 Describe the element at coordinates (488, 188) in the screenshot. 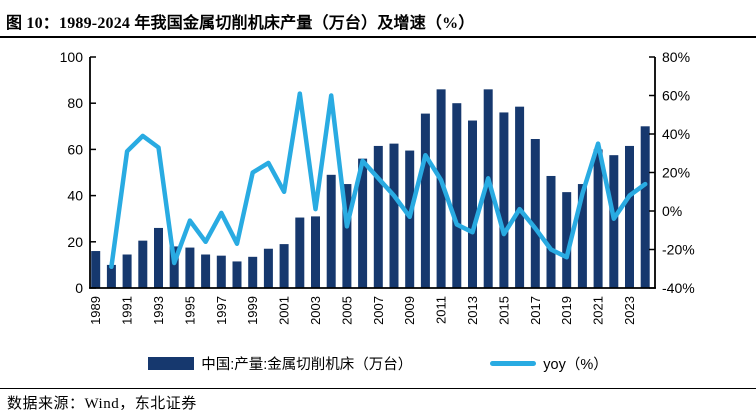

I see `bar-2014` at that location.